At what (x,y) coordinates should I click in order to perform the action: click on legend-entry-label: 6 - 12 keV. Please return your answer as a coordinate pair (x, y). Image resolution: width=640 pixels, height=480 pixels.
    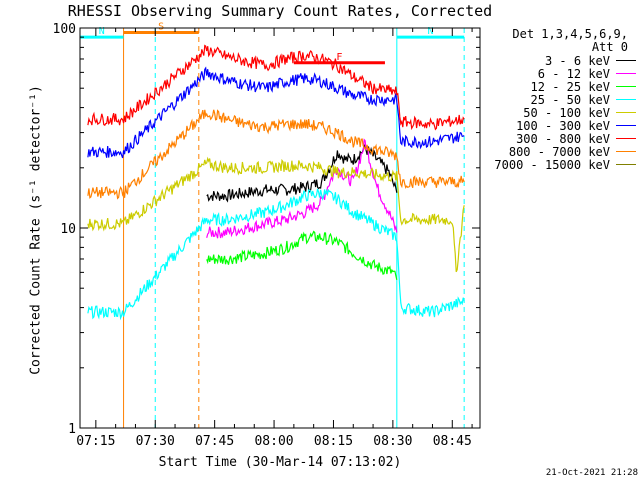
    Looking at the image, I should click on (573, 73).